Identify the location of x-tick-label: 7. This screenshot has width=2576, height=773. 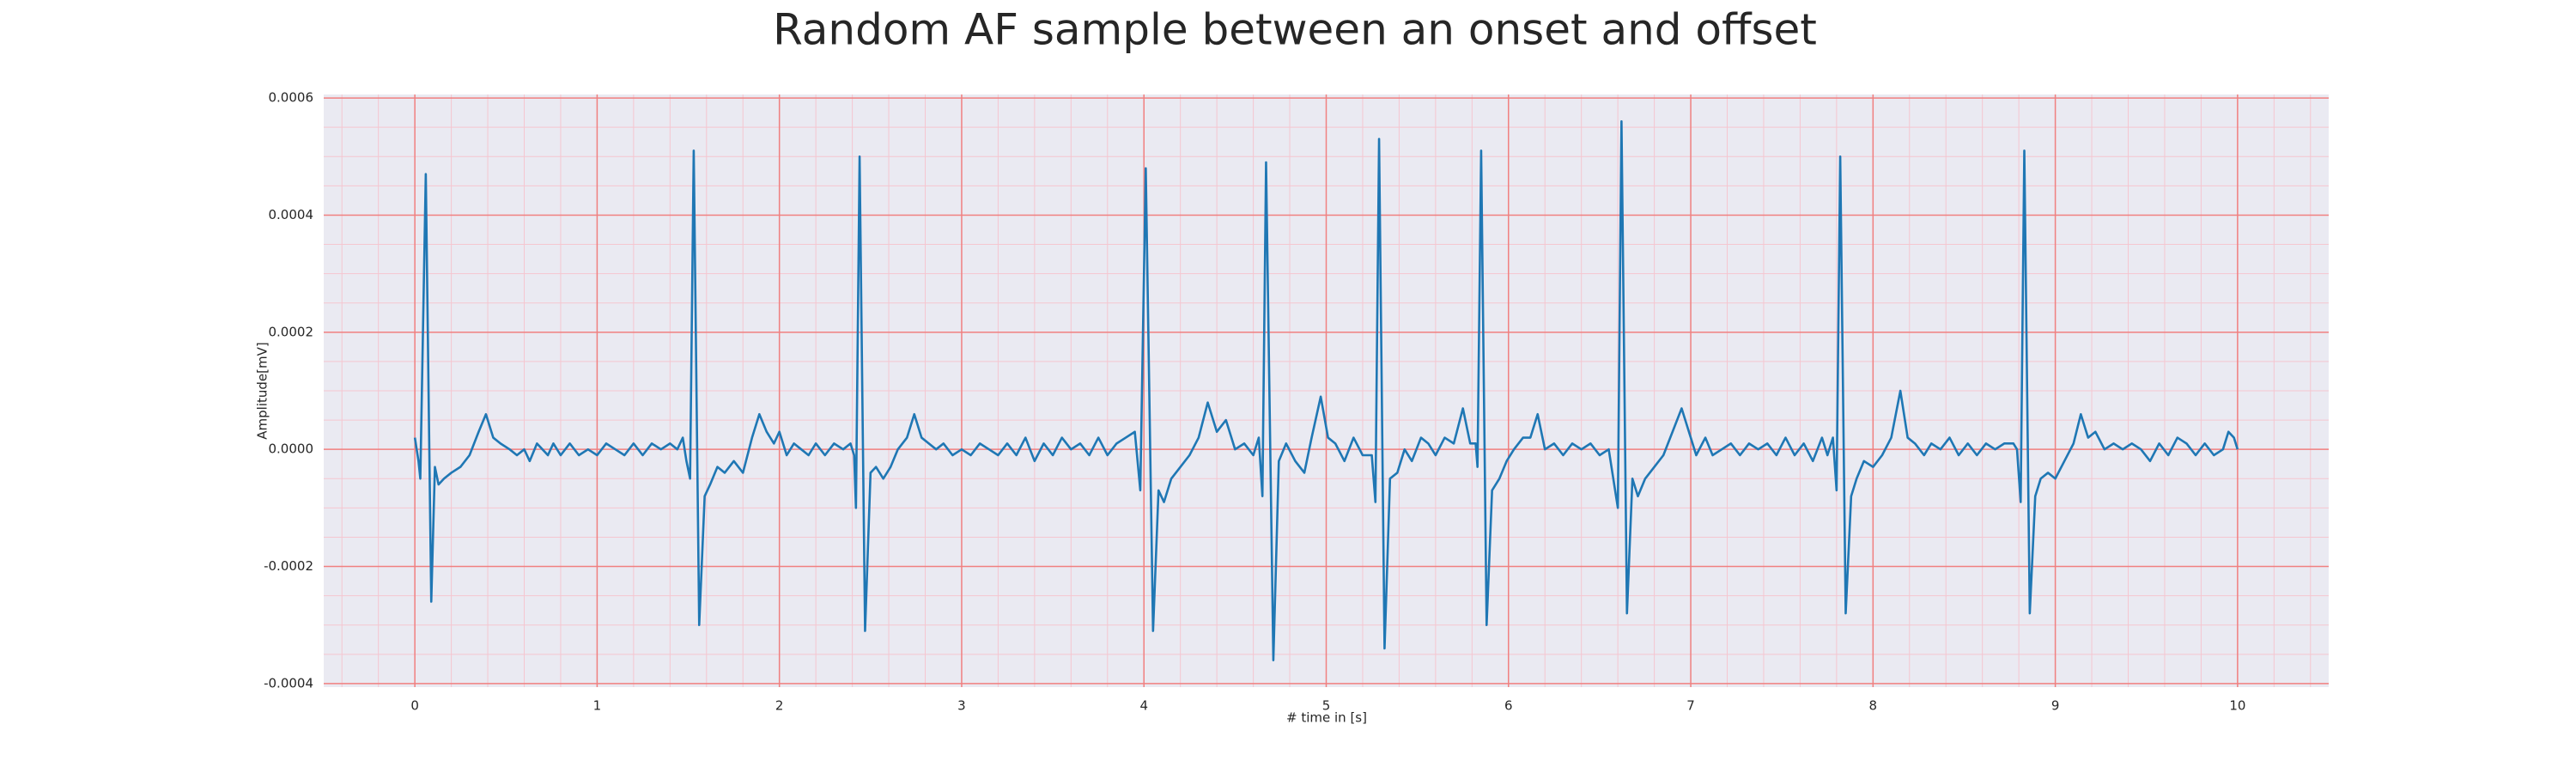
(1690, 706).